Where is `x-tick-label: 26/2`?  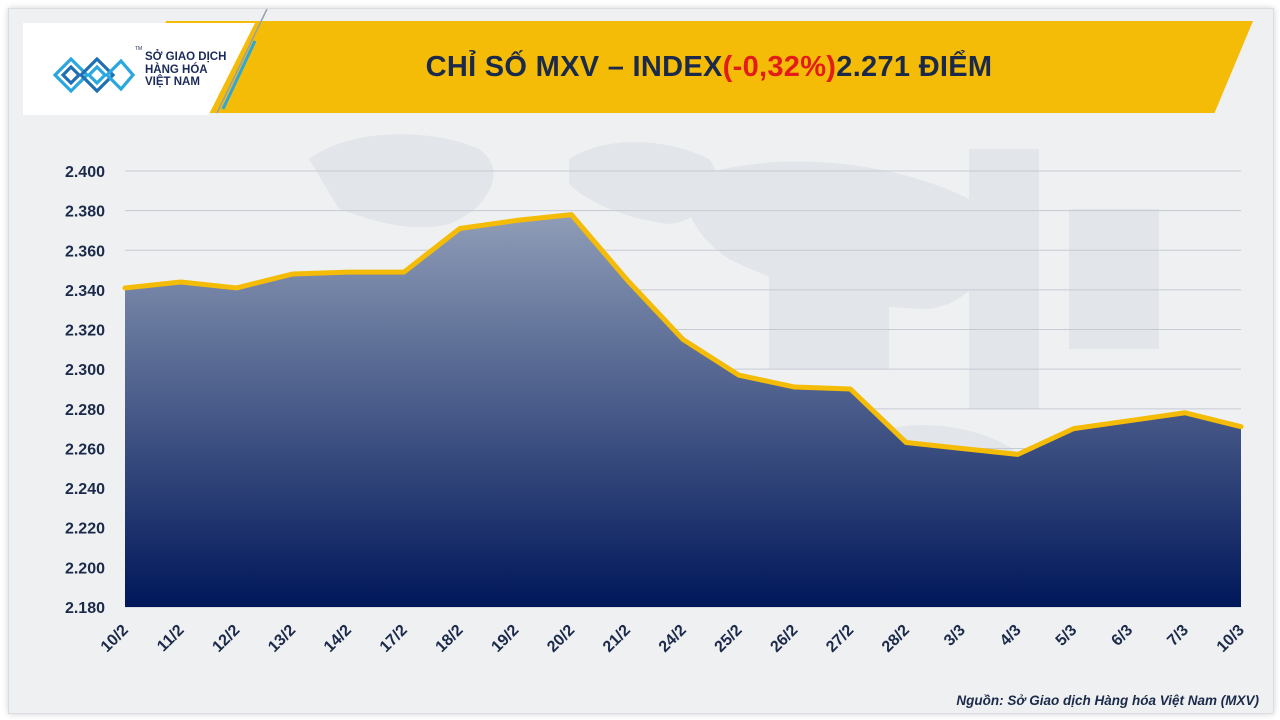
x-tick-label: 26/2 is located at coordinates (784, 639).